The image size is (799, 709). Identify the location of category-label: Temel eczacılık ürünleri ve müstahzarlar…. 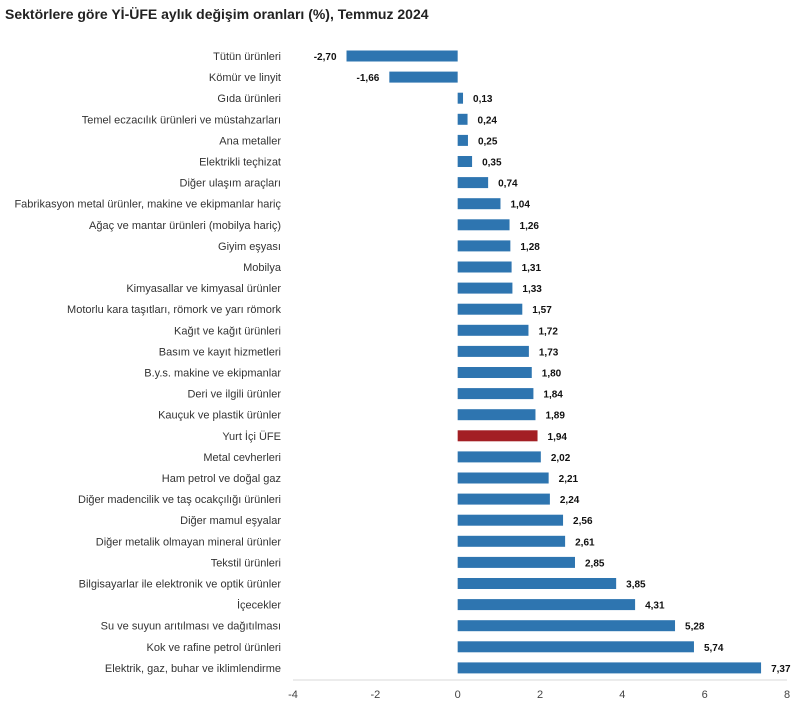
(181, 120).